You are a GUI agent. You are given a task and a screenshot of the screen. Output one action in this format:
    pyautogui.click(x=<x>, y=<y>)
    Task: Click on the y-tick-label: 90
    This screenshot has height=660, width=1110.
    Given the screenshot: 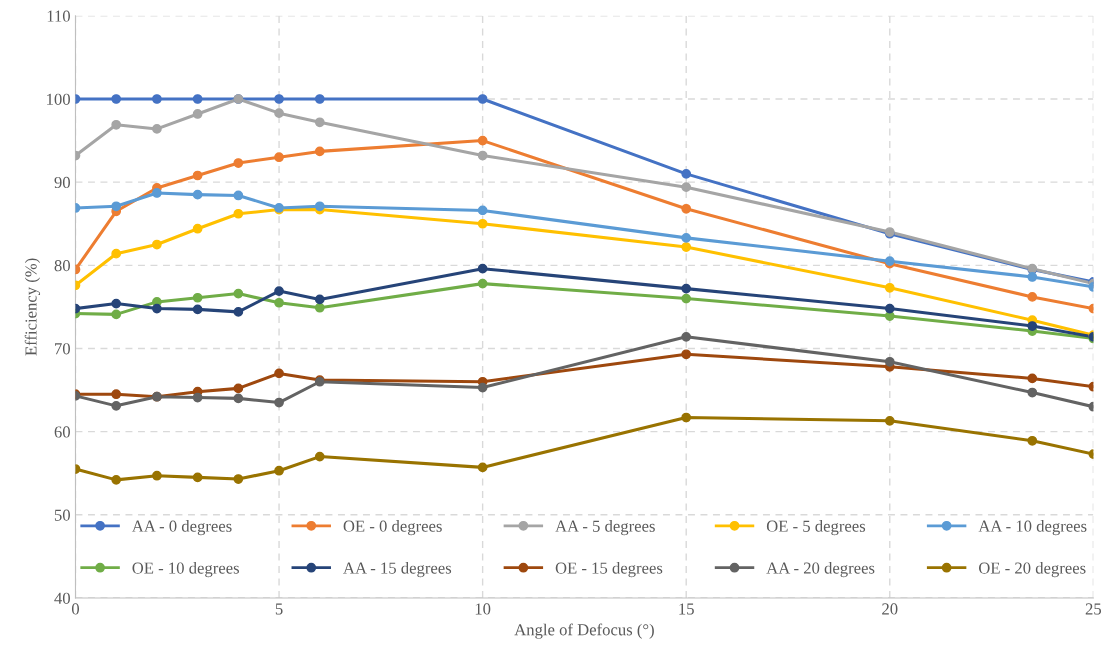 What is the action you would take?
    pyautogui.click(x=62, y=182)
    